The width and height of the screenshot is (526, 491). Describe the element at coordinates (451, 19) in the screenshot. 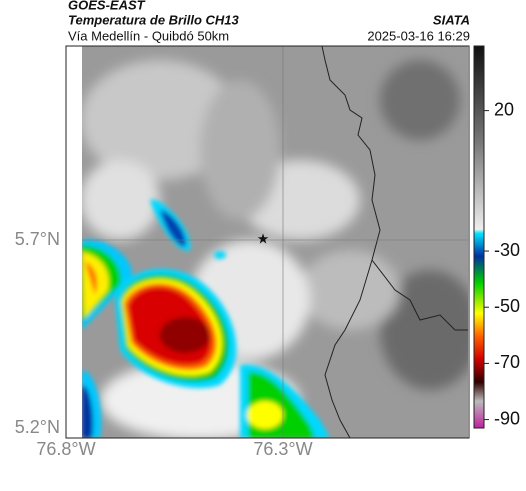

I see `brand: SIATA` at that location.